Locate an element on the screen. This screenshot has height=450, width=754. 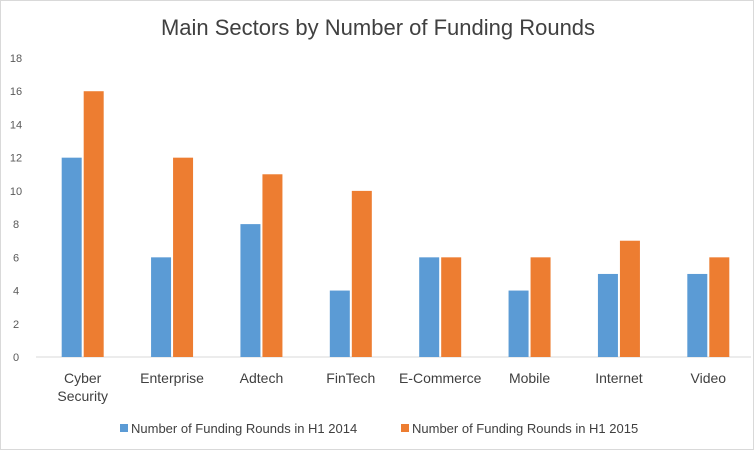
y-tick-label: 4 is located at coordinates (16, 292).